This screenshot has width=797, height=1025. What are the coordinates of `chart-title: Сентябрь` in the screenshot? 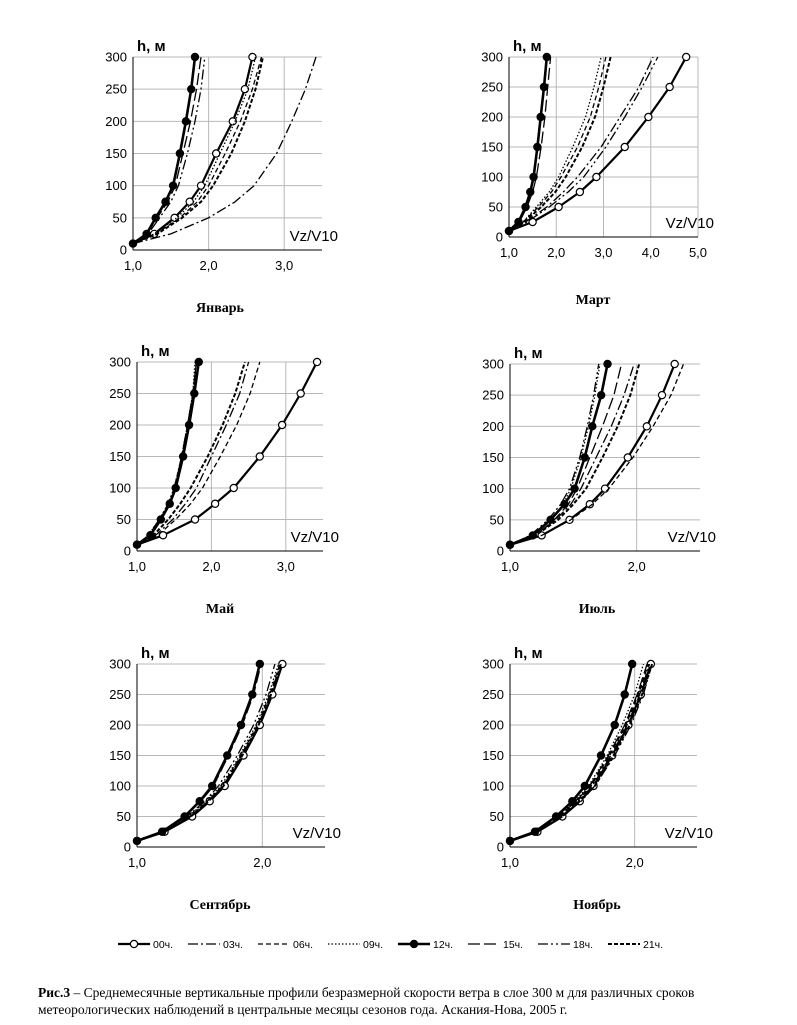 It's located at (220, 905).